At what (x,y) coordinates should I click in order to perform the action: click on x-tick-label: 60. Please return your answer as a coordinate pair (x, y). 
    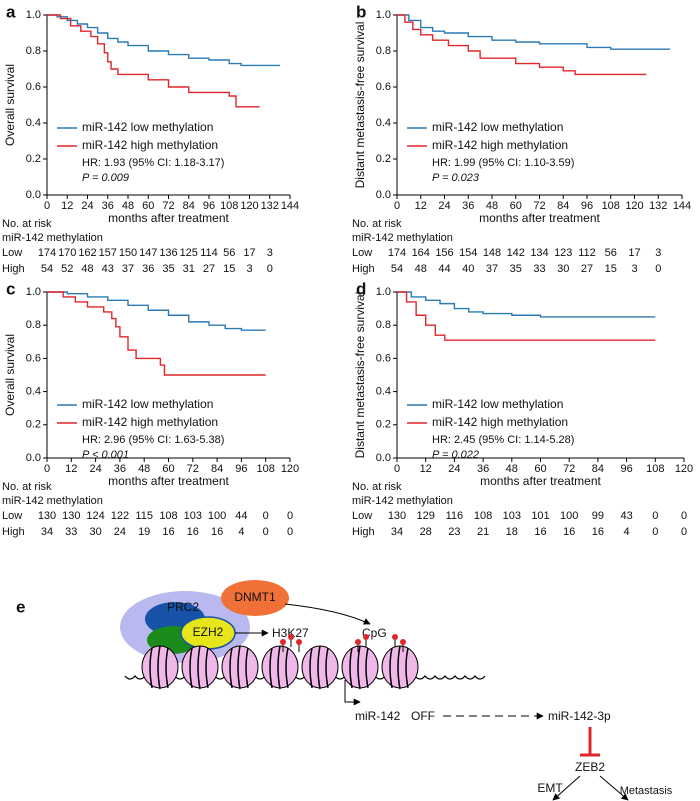
    Looking at the image, I should click on (540, 469).